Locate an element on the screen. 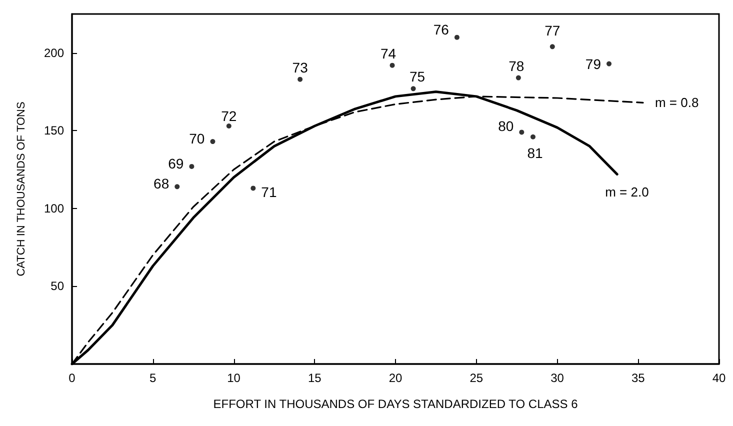 This screenshot has width=733, height=426. annotation: 76 is located at coordinates (441, 29).